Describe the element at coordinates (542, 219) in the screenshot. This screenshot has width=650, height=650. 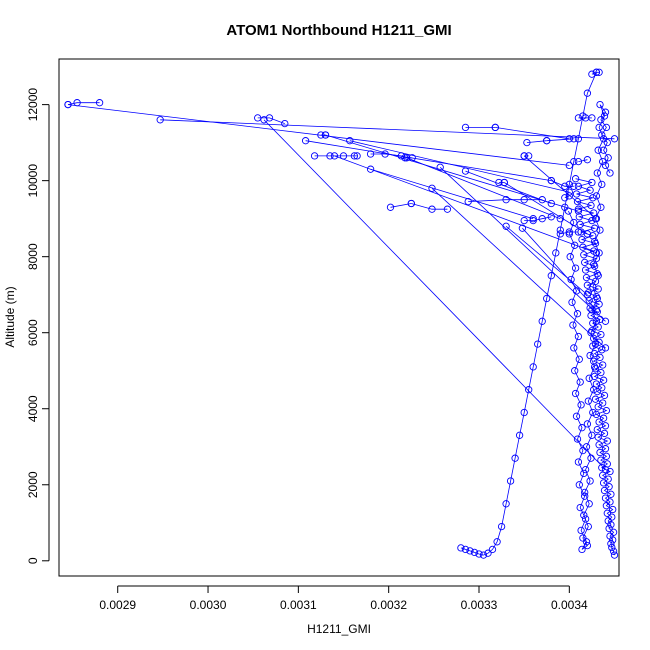
I see `segment-30-point` at that location.